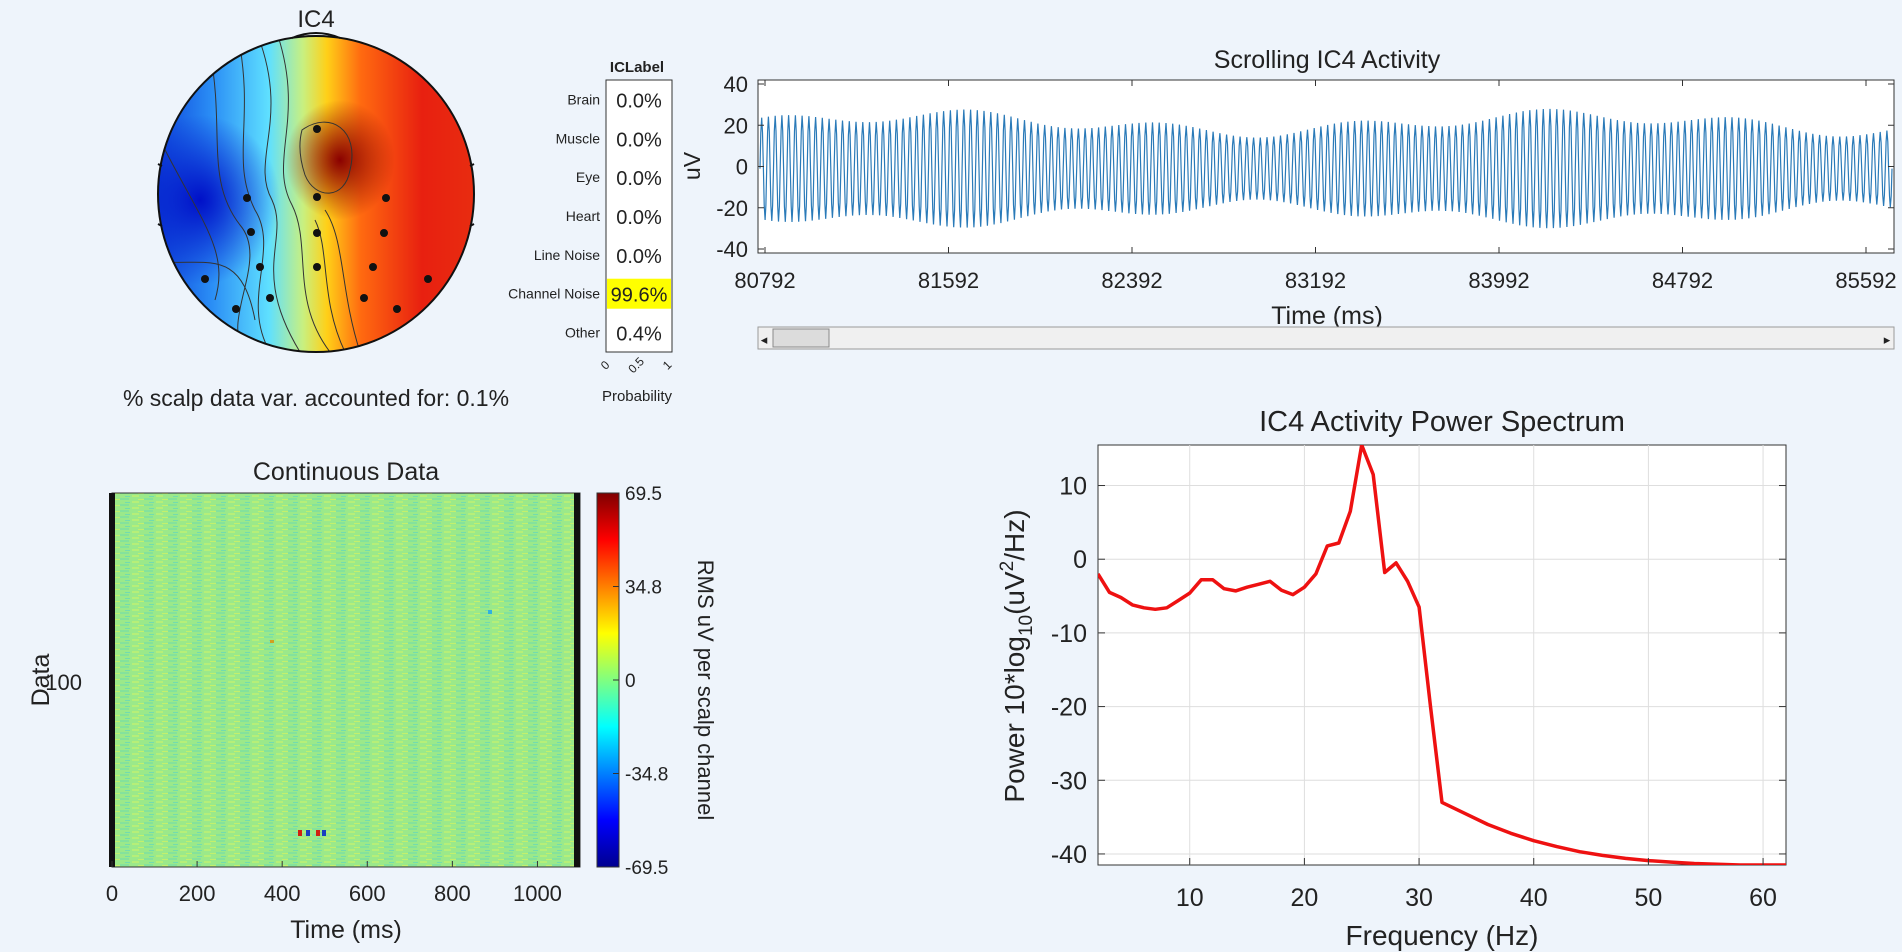  I want to click on psd-ytick-label: -40, so click(1069, 855).